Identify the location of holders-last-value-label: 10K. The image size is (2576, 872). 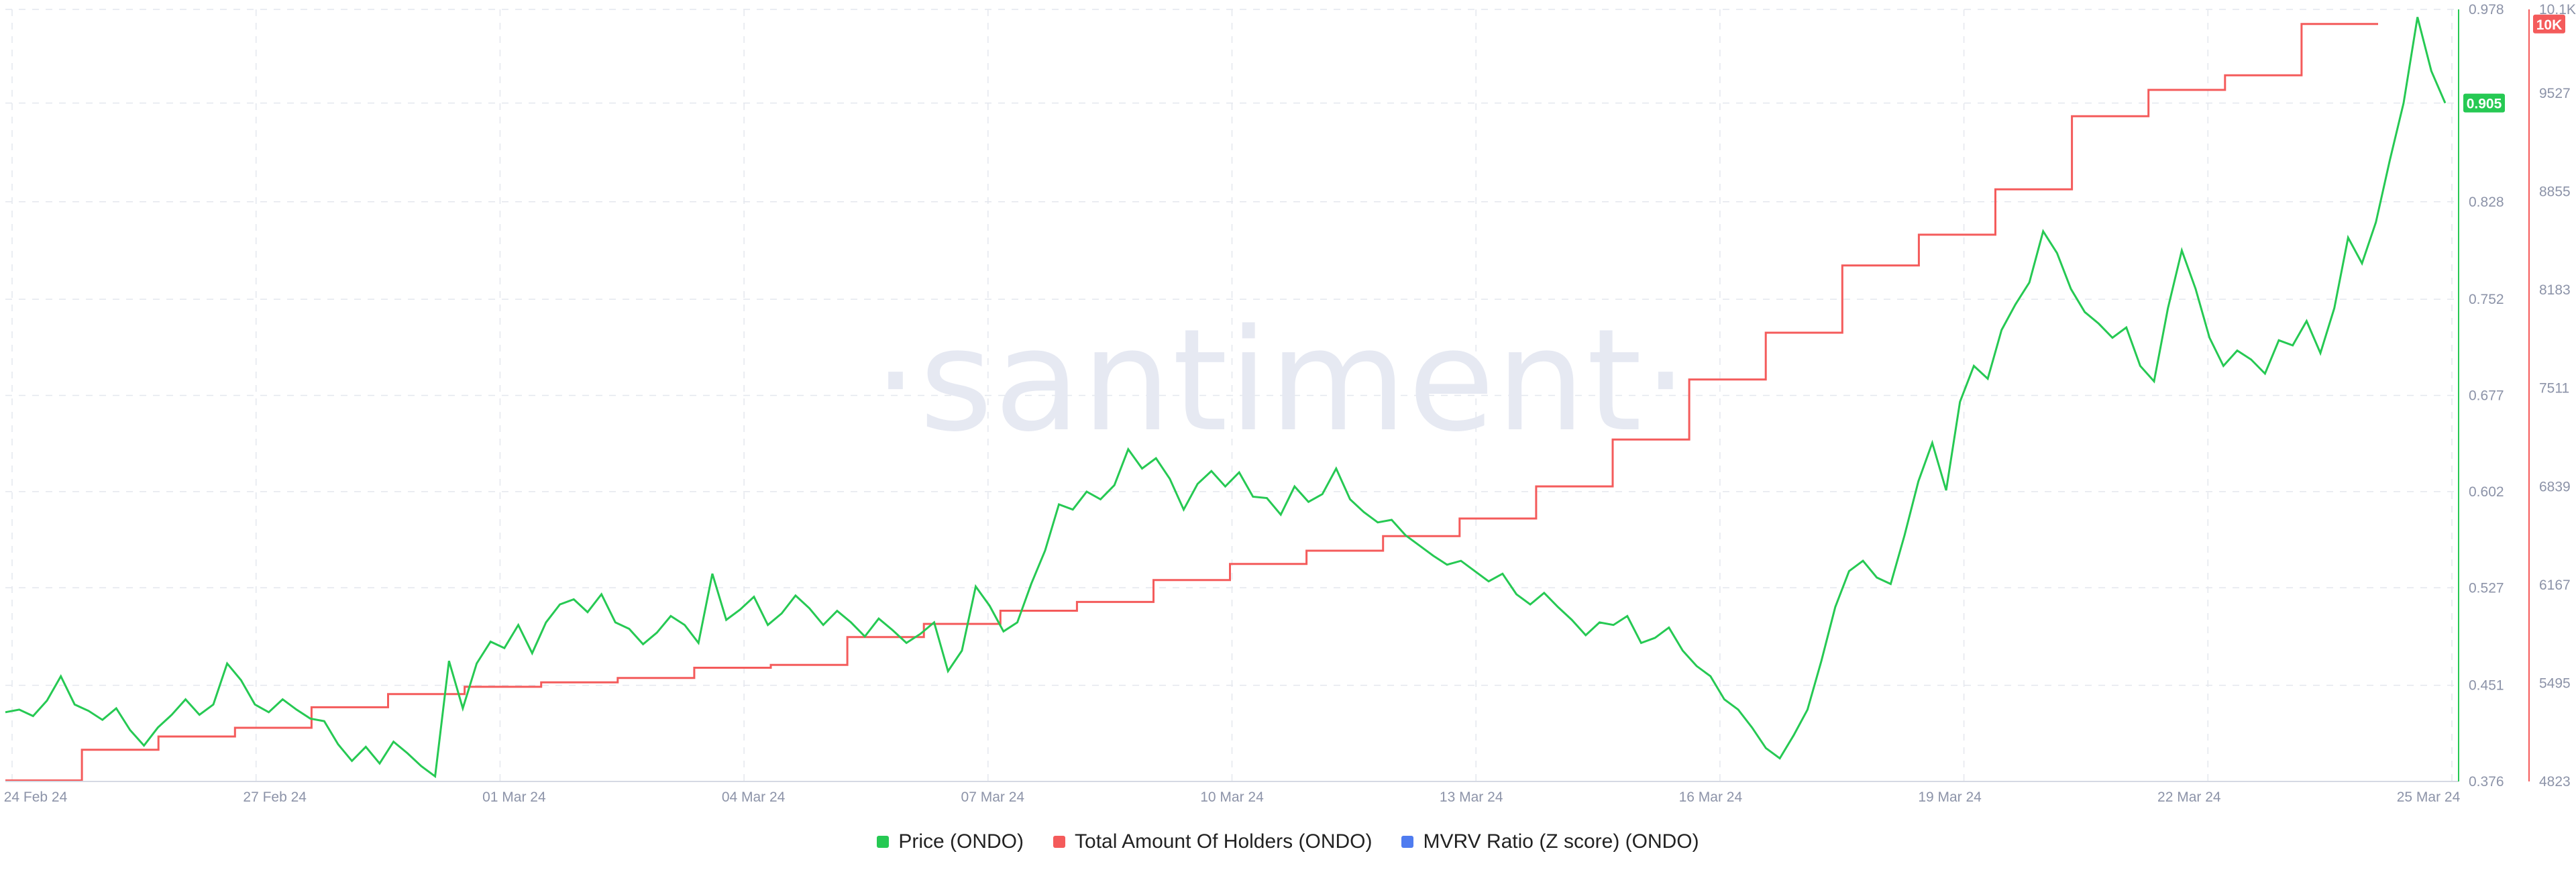
(2549, 25).